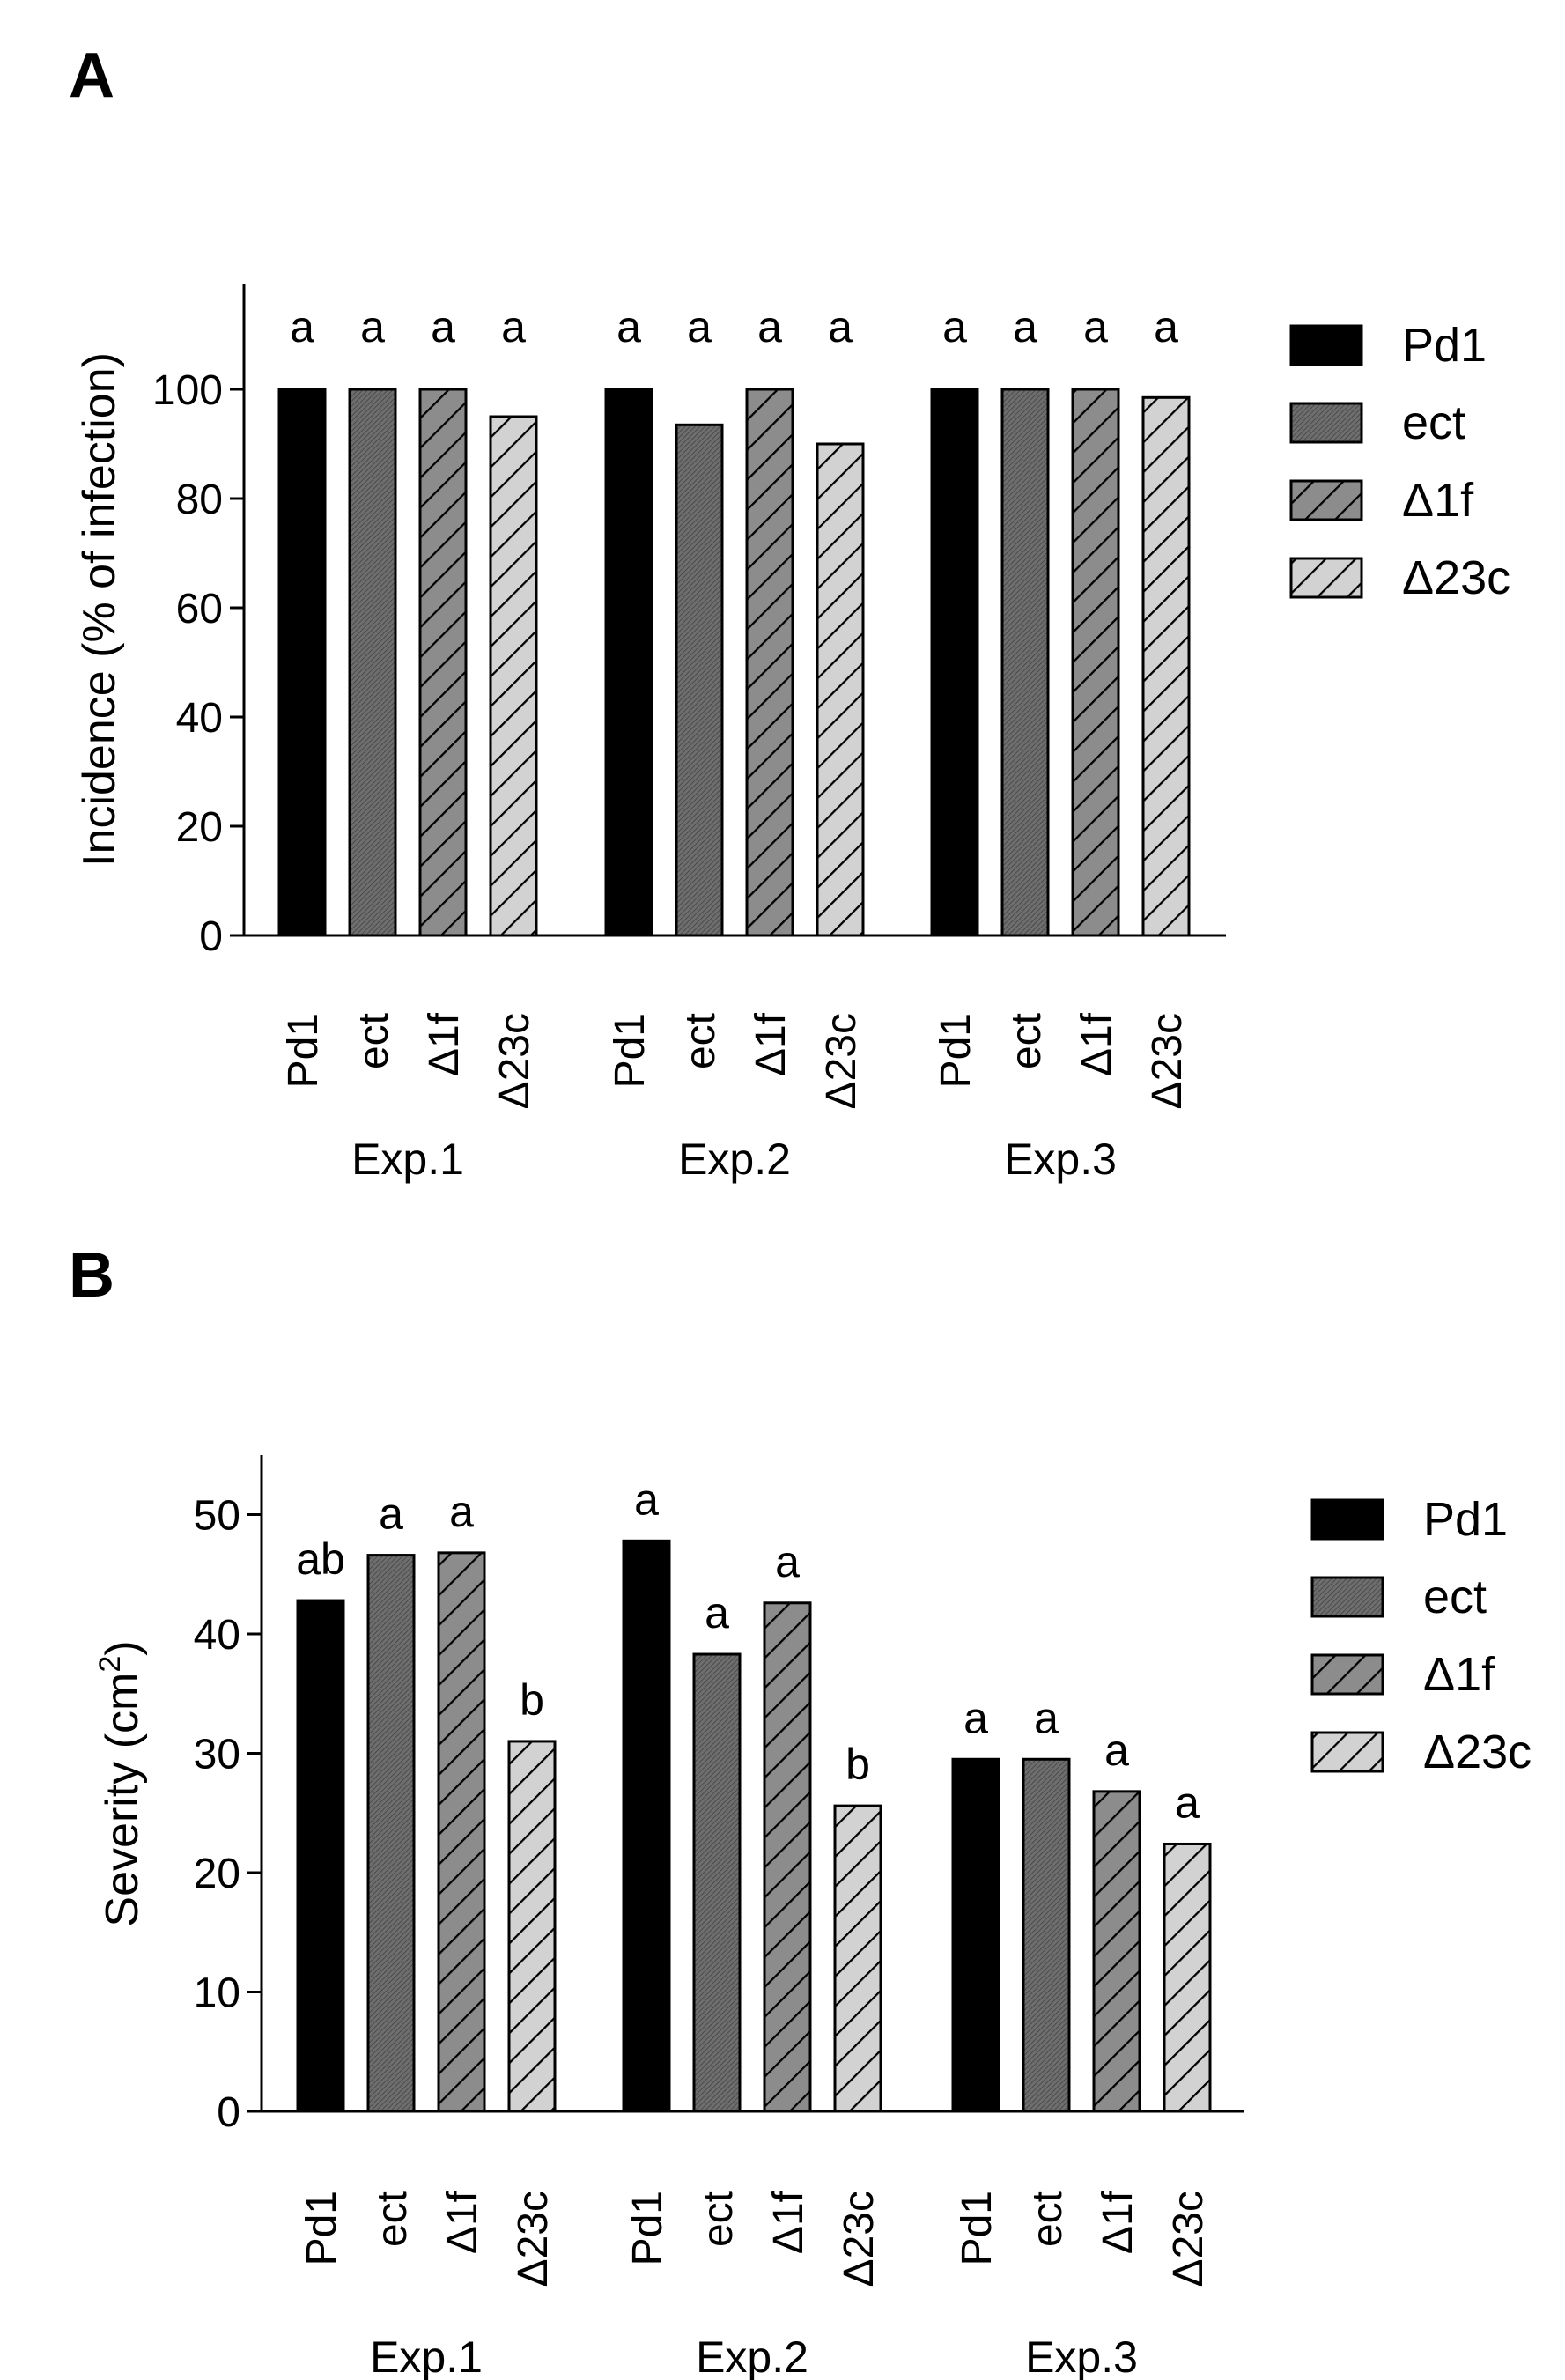 The image size is (1565, 2380). Describe the element at coordinates (123, 1647) in the screenshot. I see `y-axis-title-close: )` at that location.